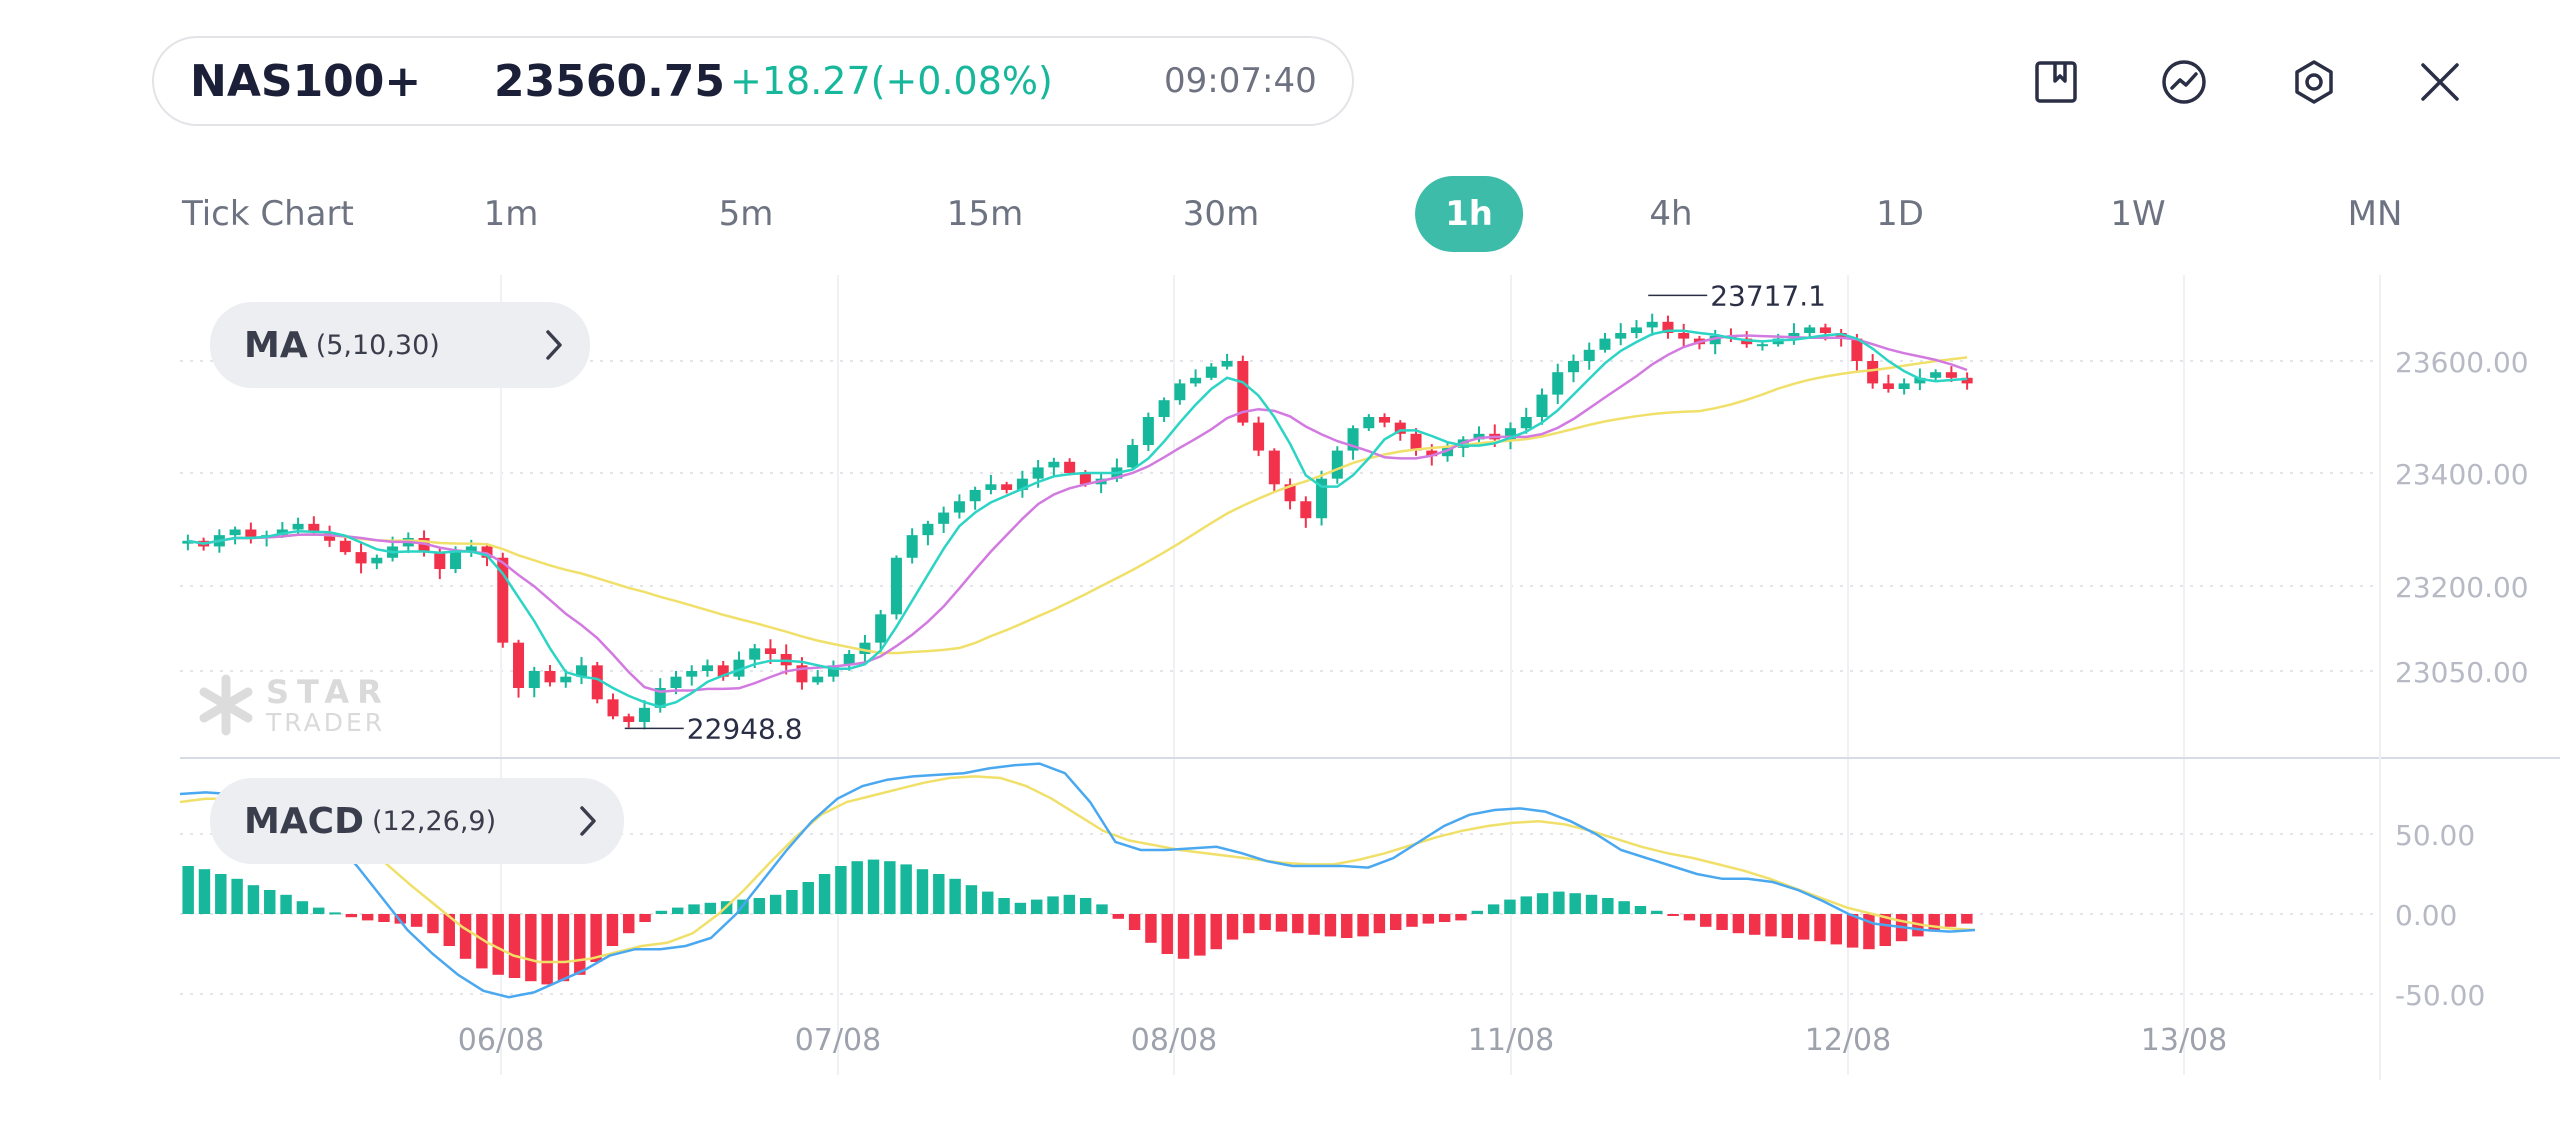 This screenshot has width=2560, height=1134. I want to click on ma-indicator-params: (5,10,30), so click(377, 345).